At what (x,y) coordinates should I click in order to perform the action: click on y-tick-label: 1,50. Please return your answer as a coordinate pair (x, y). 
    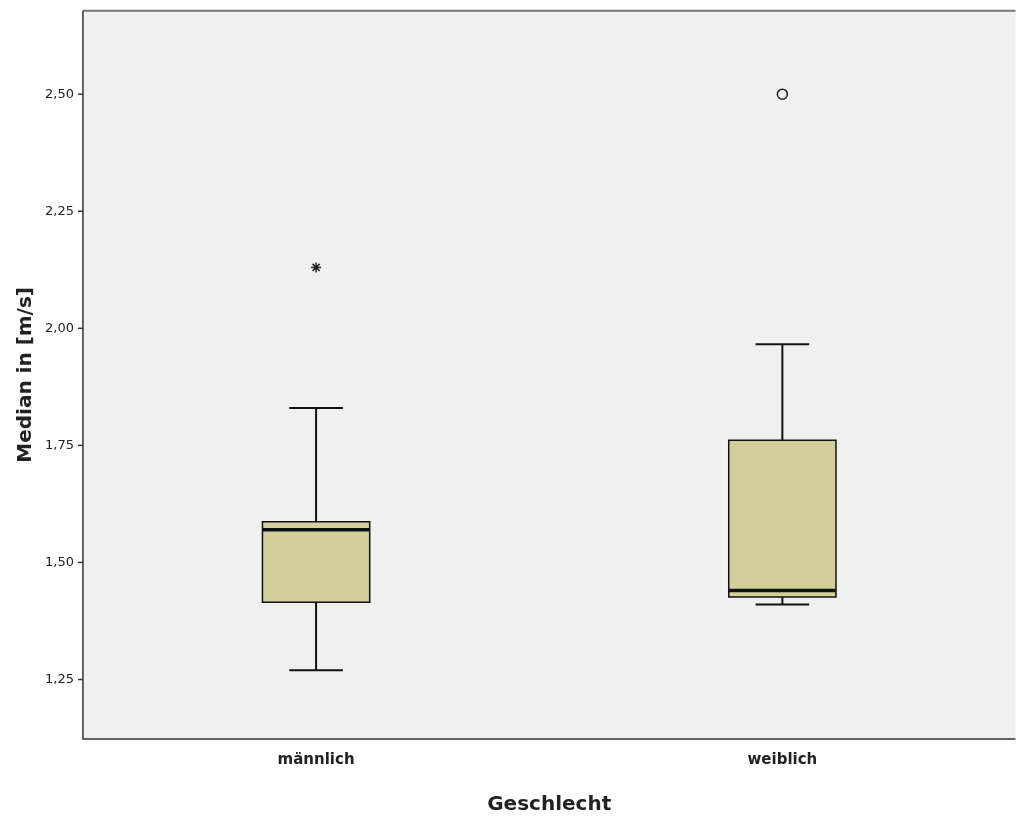
    Looking at the image, I should click on (59, 561).